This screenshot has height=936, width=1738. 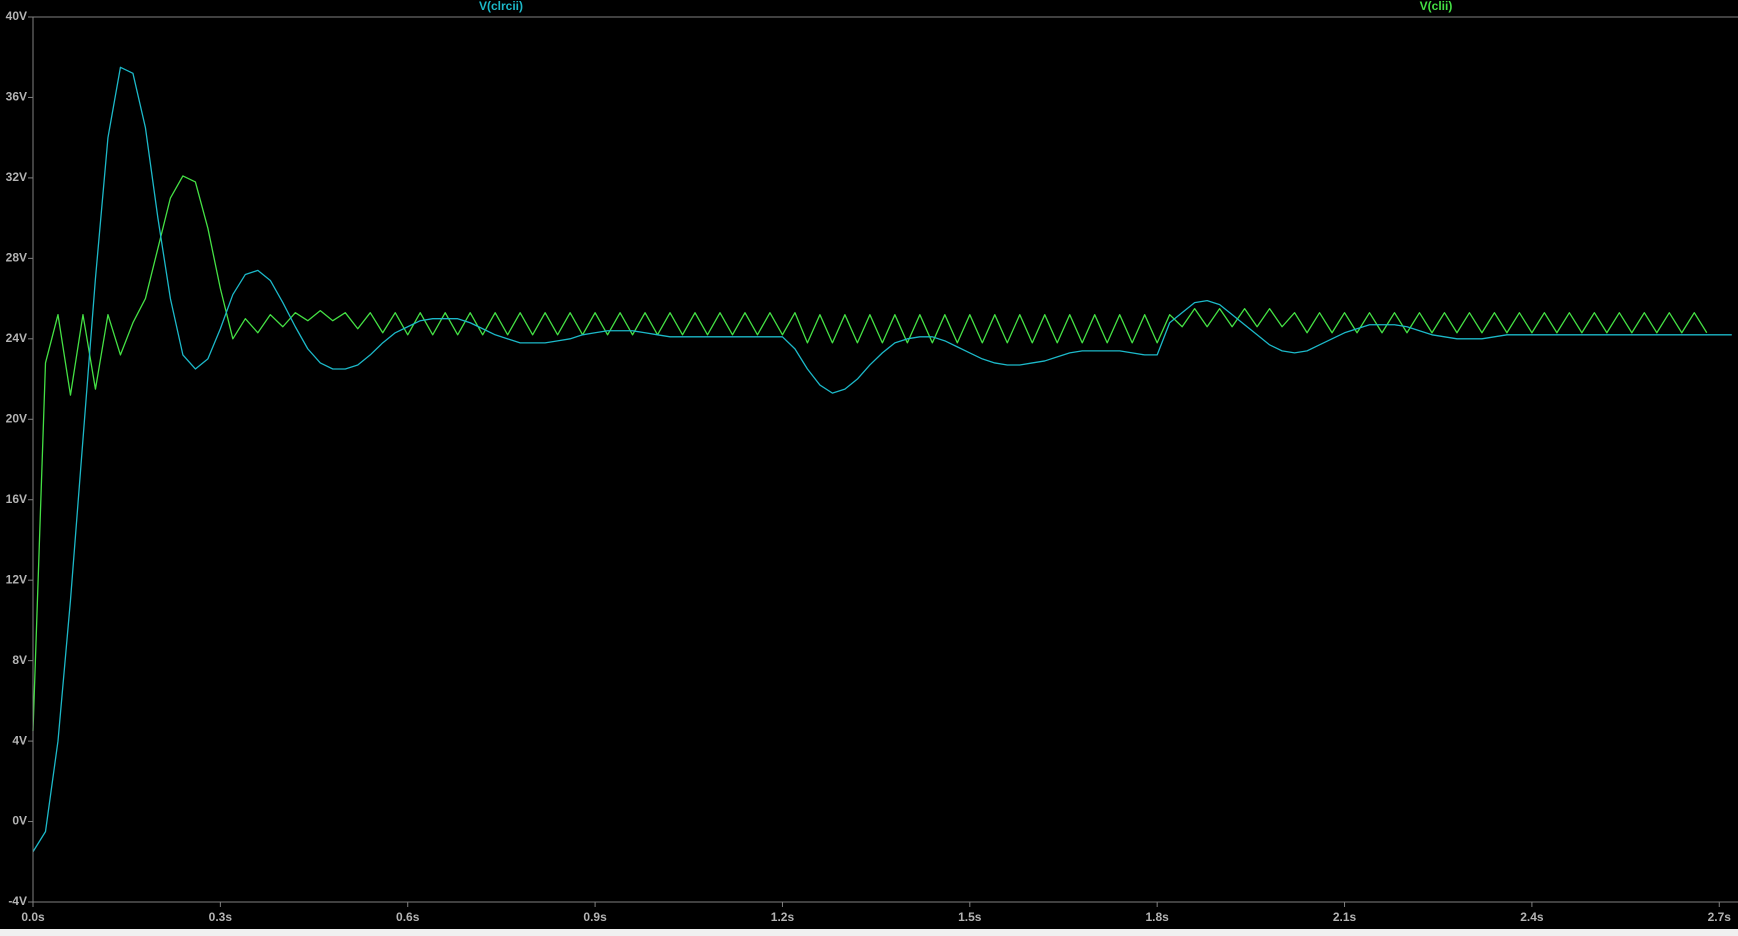 I want to click on y-tick-label: 8V, so click(x=19, y=660).